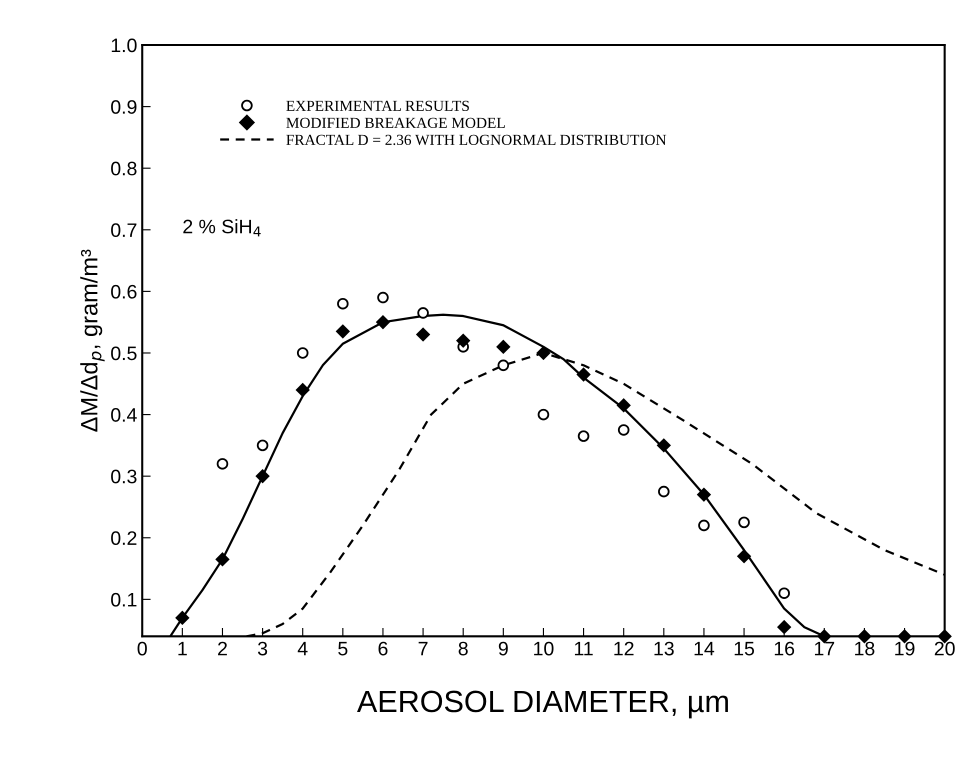 This screenshot has width=961, height=776. Describe the element at coordinates (624, 649) in the screenshot. I see `x-tick-label: 12` at that location.